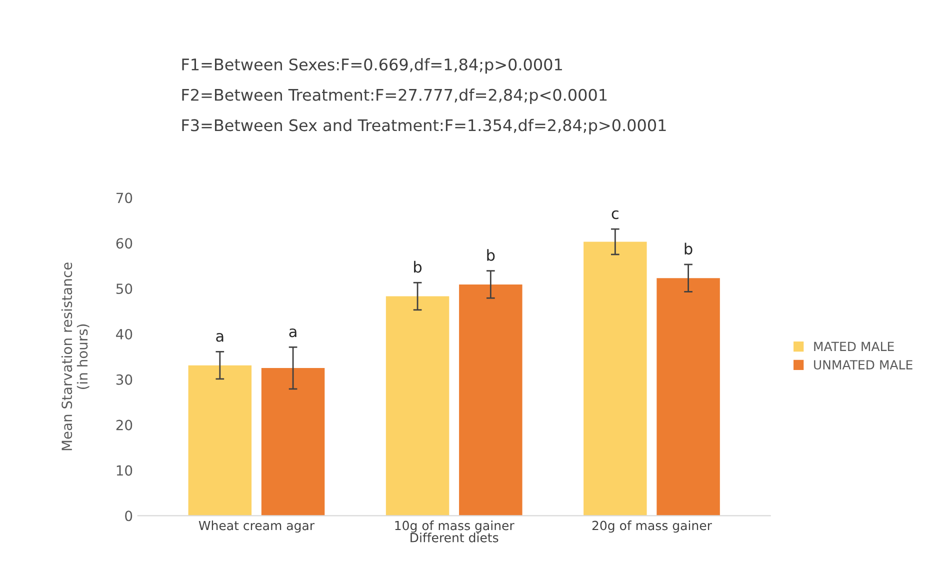 This screenshot has height=573, width=951. Describe the element at coordinates (863, 365) in the screenshot. I see `legend-label: UNMATED MALE` at that location.